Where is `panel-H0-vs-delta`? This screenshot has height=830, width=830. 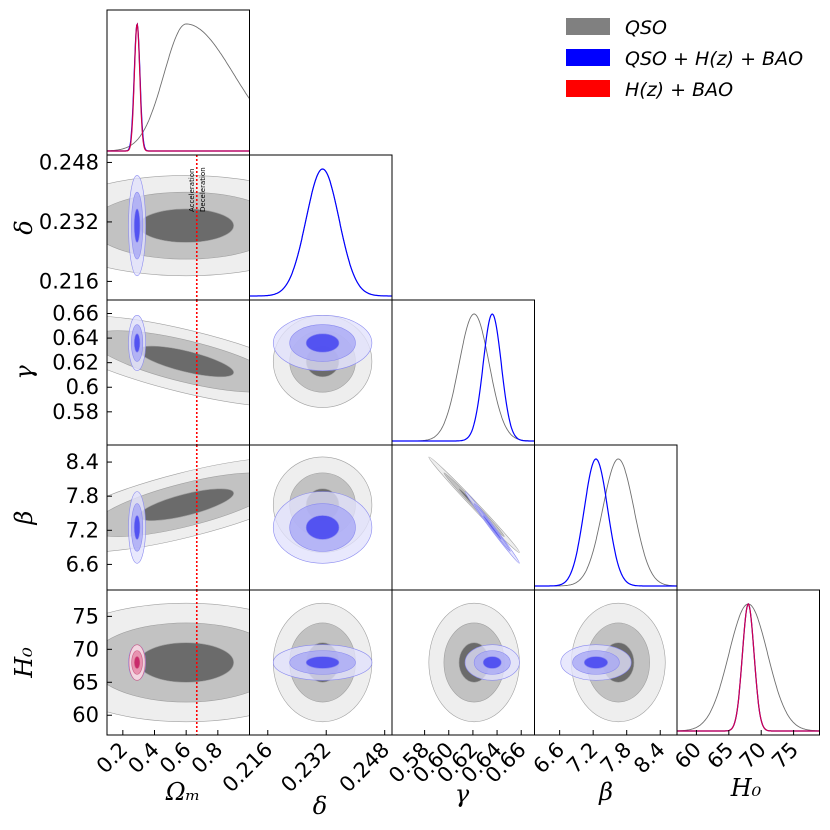 panel-H0-vs-delta is located at coordinates (321, 662).